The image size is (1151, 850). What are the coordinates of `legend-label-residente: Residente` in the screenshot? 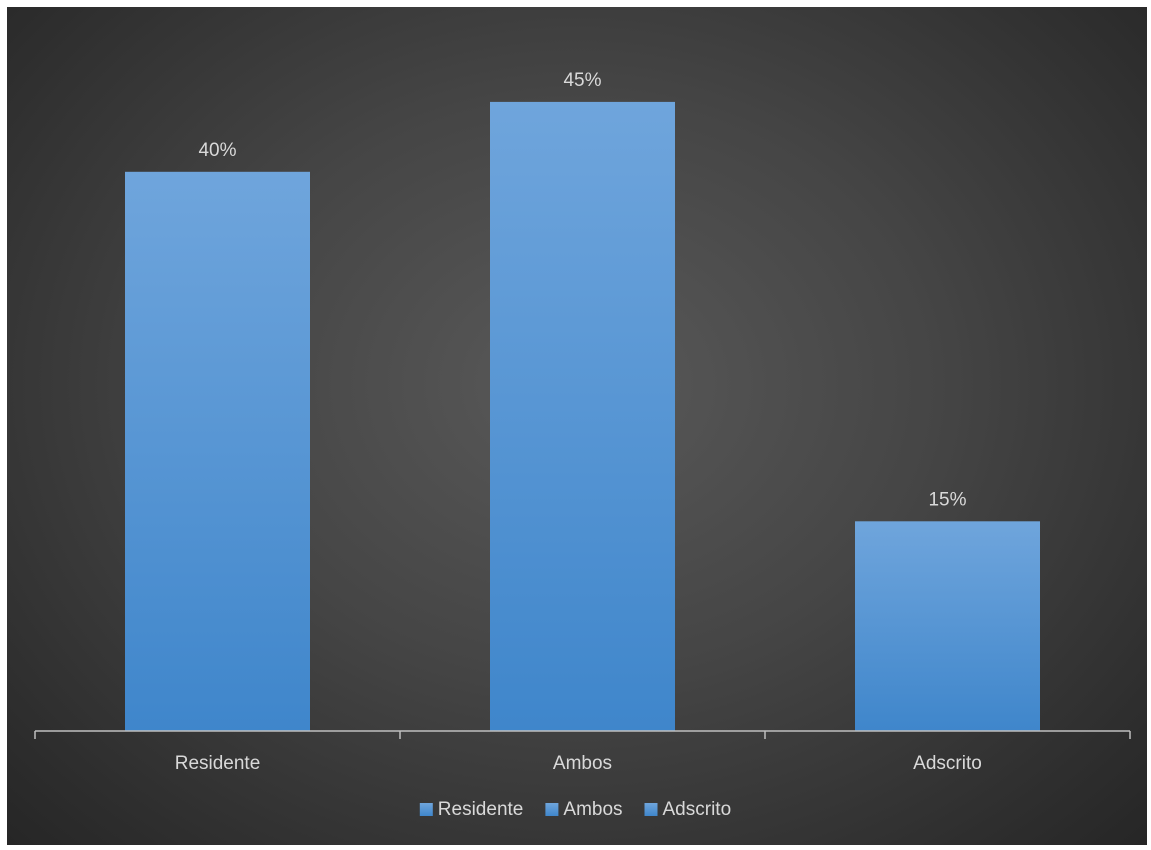 It's located at (481, 809).